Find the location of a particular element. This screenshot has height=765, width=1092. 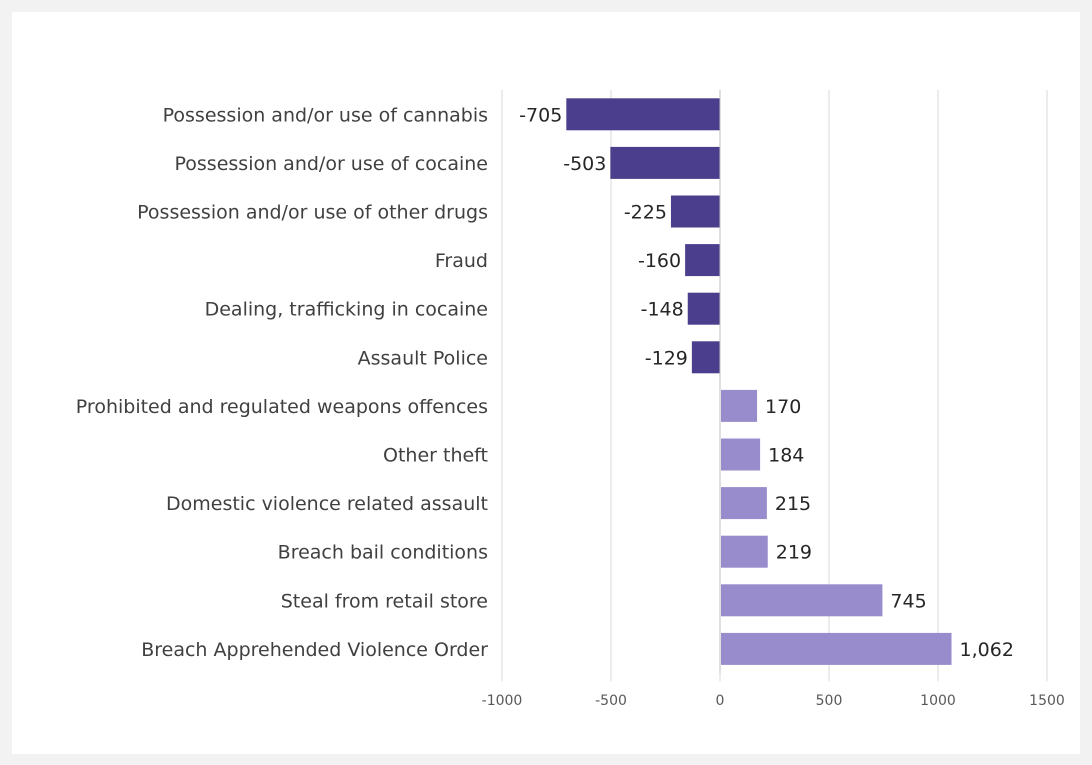

x-tick-label: 1000 is located at coordinates (938, 701).